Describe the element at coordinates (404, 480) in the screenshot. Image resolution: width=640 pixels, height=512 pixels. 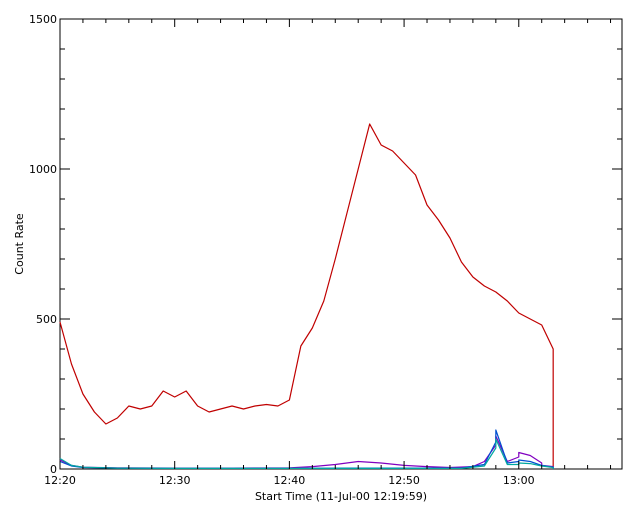
I see `x-tick-label: 12:50` at that location.